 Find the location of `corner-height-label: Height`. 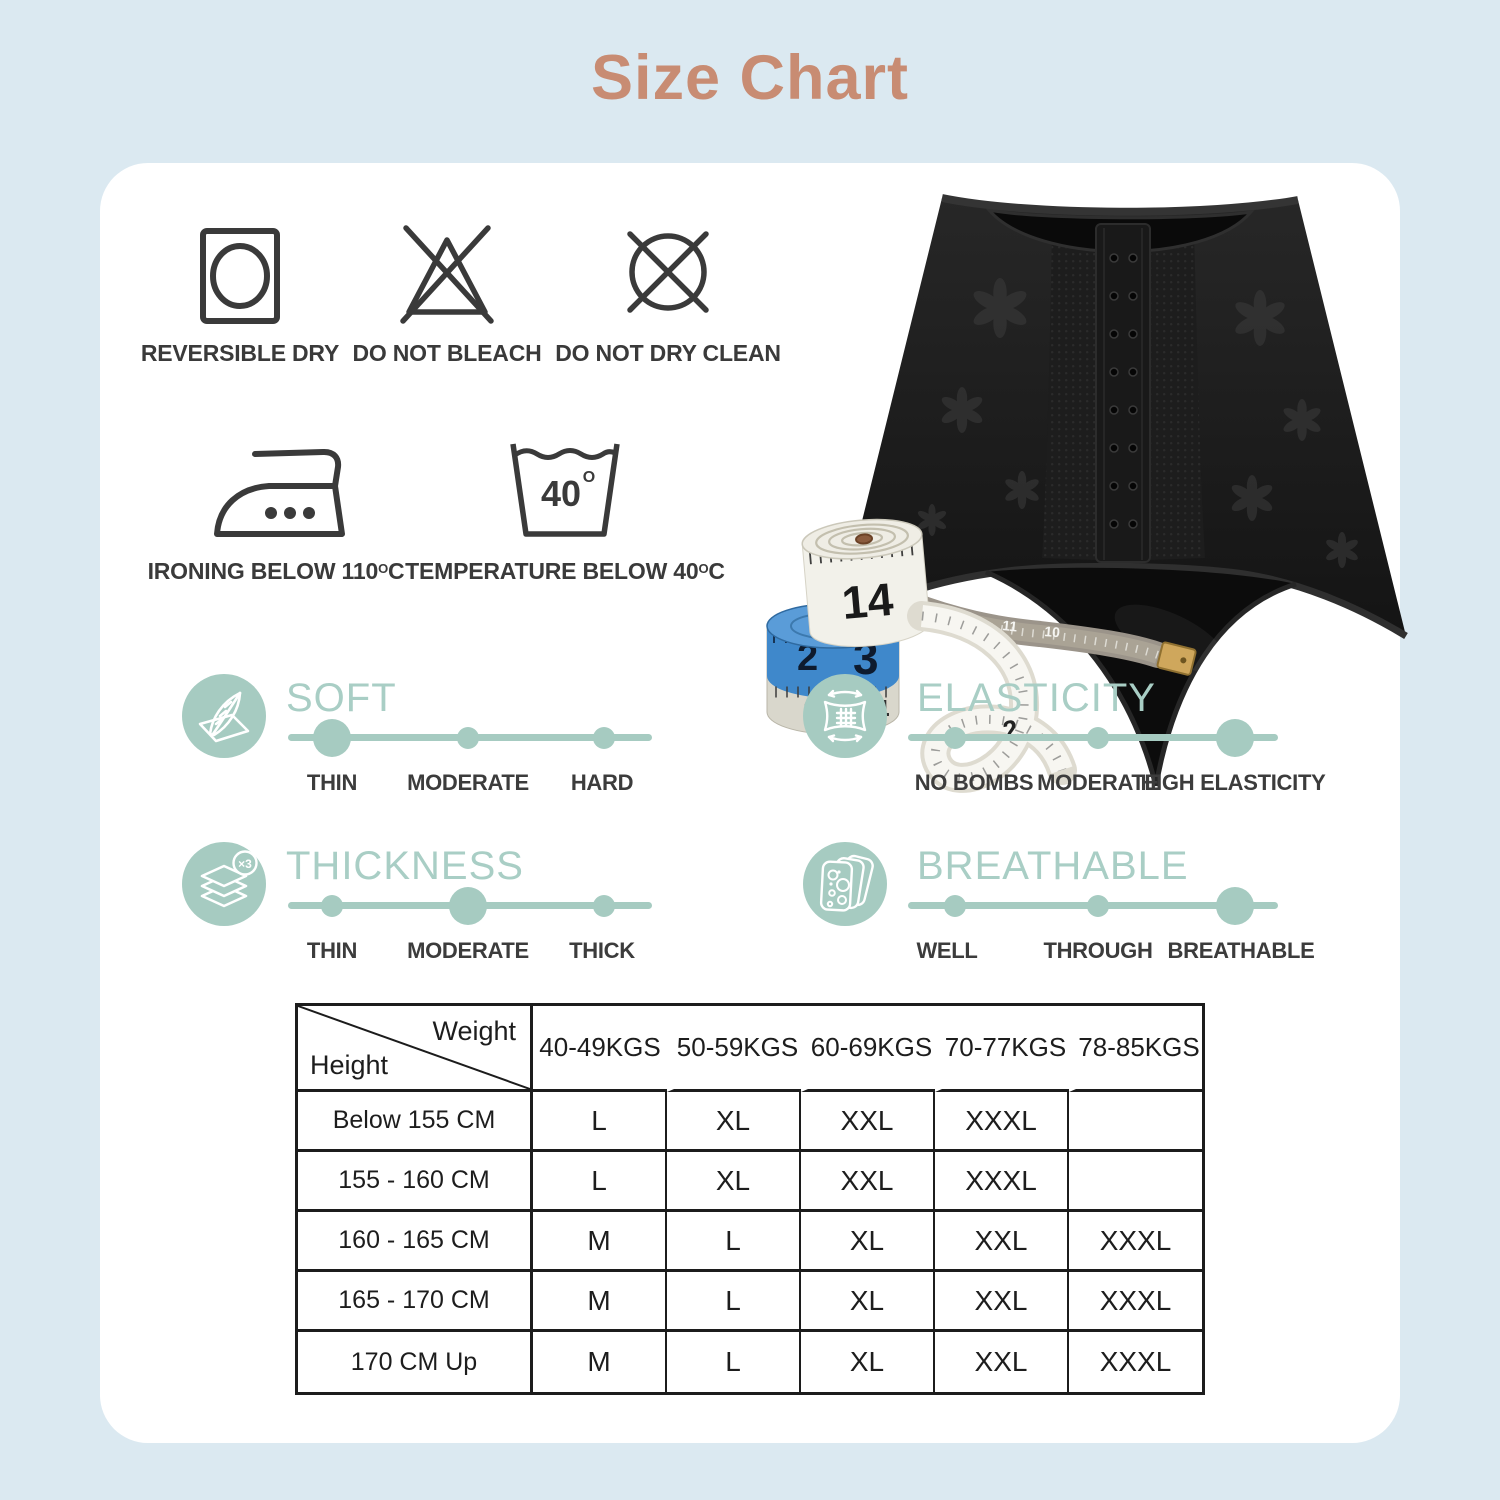

corner-height-label: Height is located at coordinates (349, 1065).